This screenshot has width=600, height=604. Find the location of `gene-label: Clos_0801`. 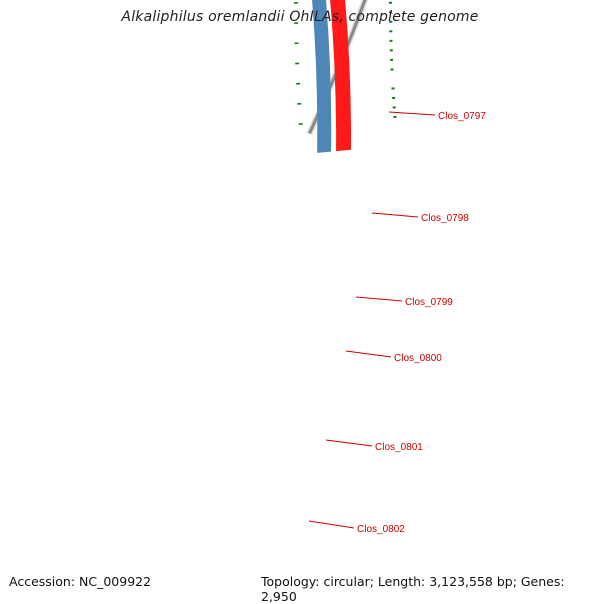

gene-label: Clos_0801 is located at coordinates (399, 447).